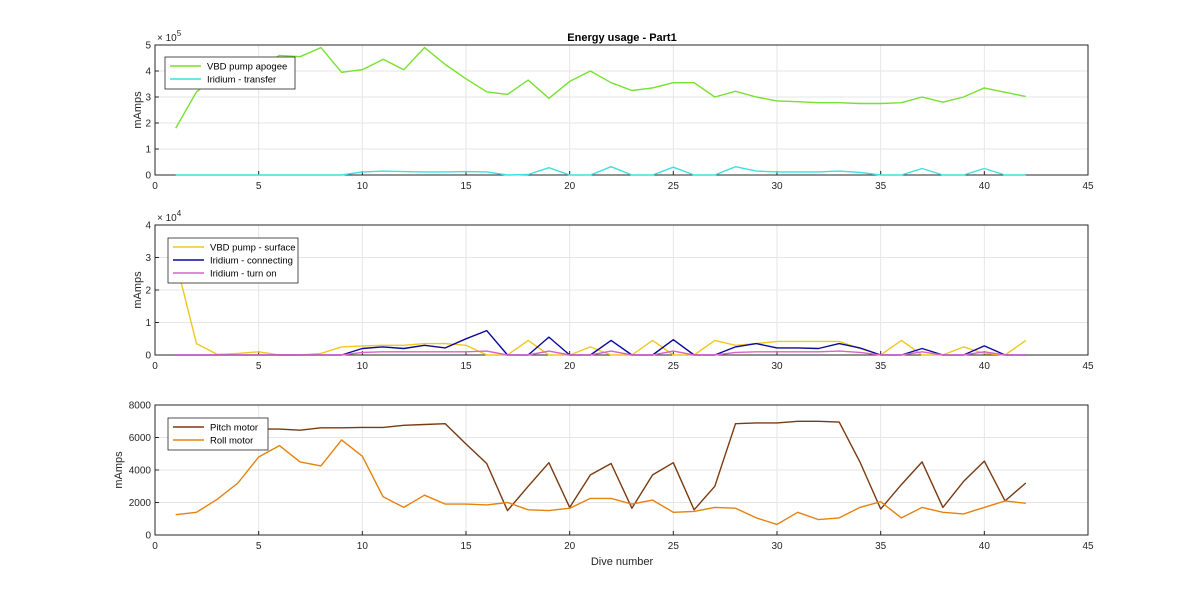 This screenshot has width=1200, height=601. I want to click on subplot-1-exponent: × 10⁵, so click(169, 36).